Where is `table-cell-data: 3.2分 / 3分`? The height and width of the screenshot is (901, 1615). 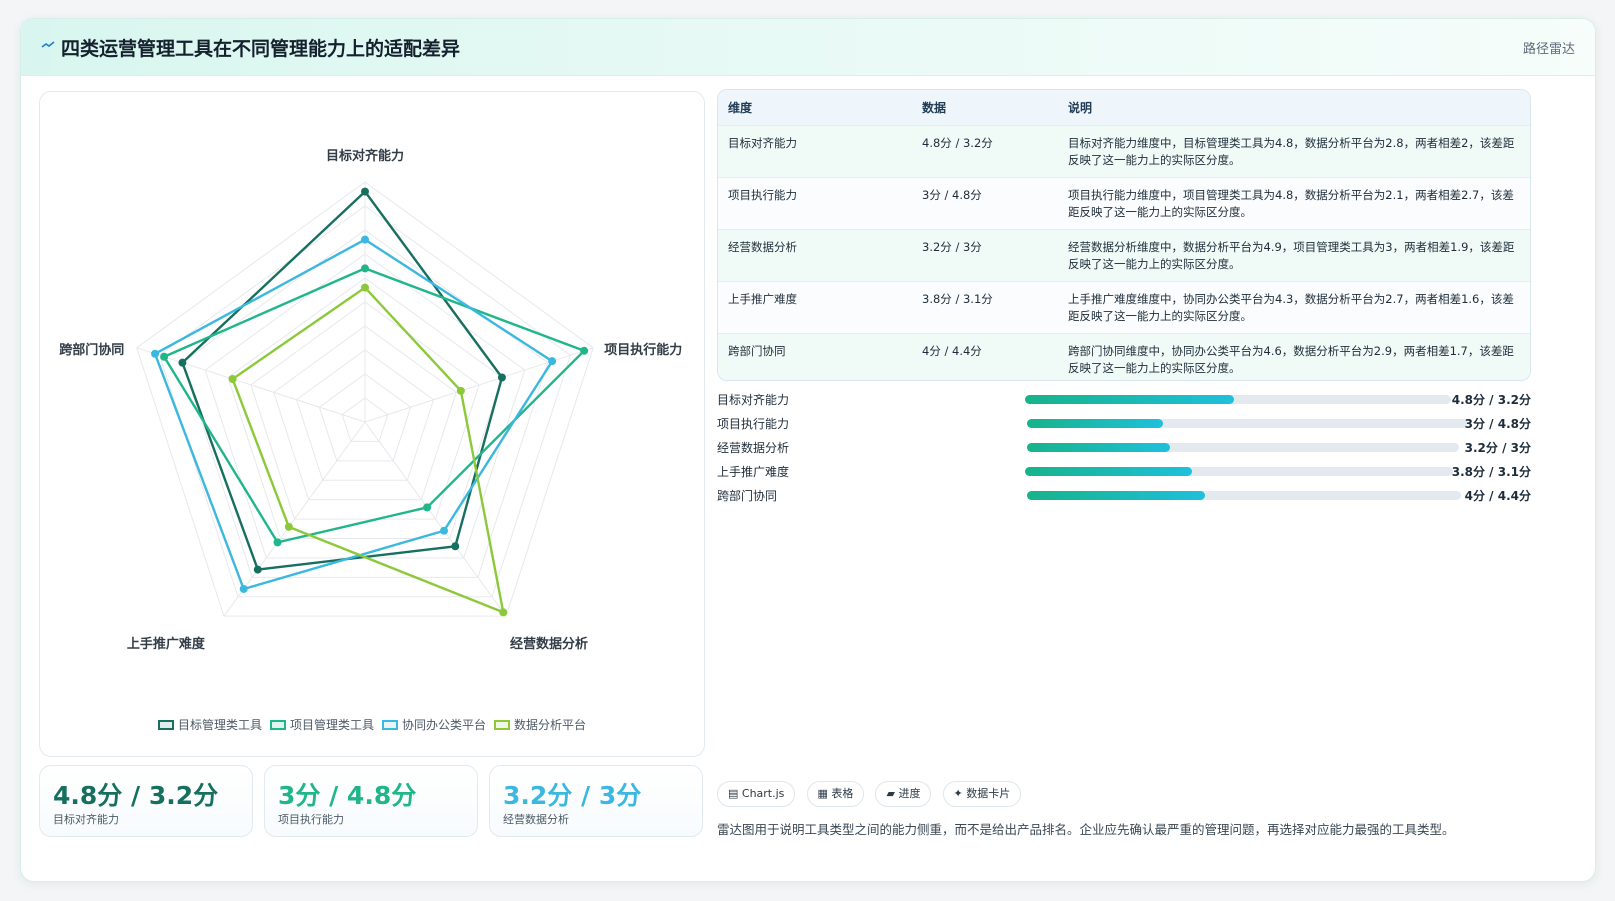 table-cell-data: 3.2分 / 3分 is located at coordinates (985, 255).